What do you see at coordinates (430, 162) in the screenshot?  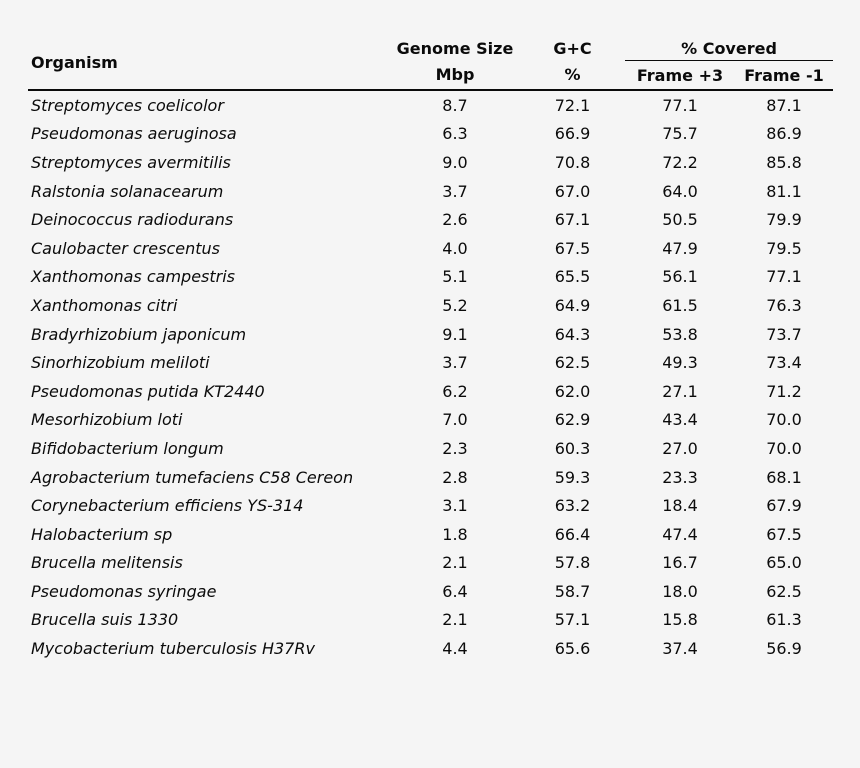 I see `table-row: Streptomyces avermitilis 9.0 70.8 72.2 85.8` at bounding box center [430, 162].